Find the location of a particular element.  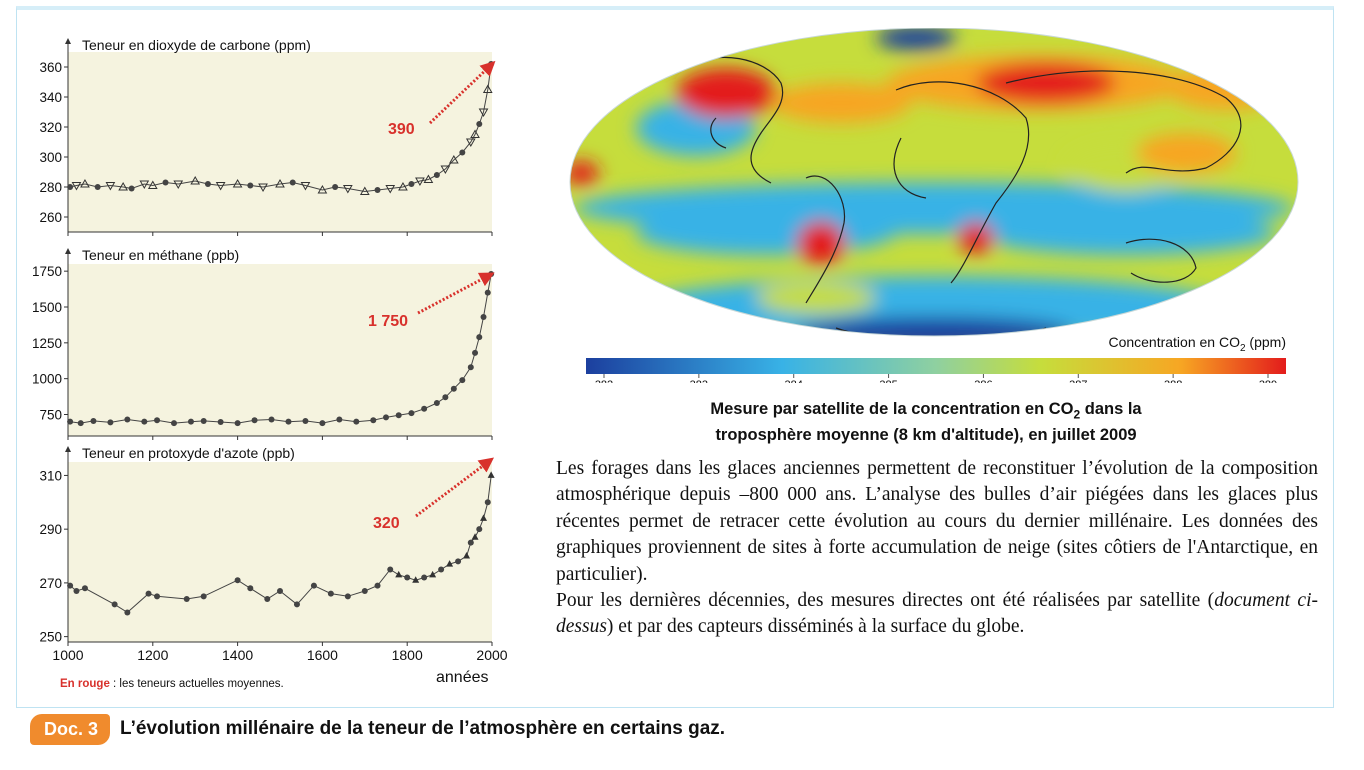

y-tick-label: 270 is located at coordinates (50, 583).